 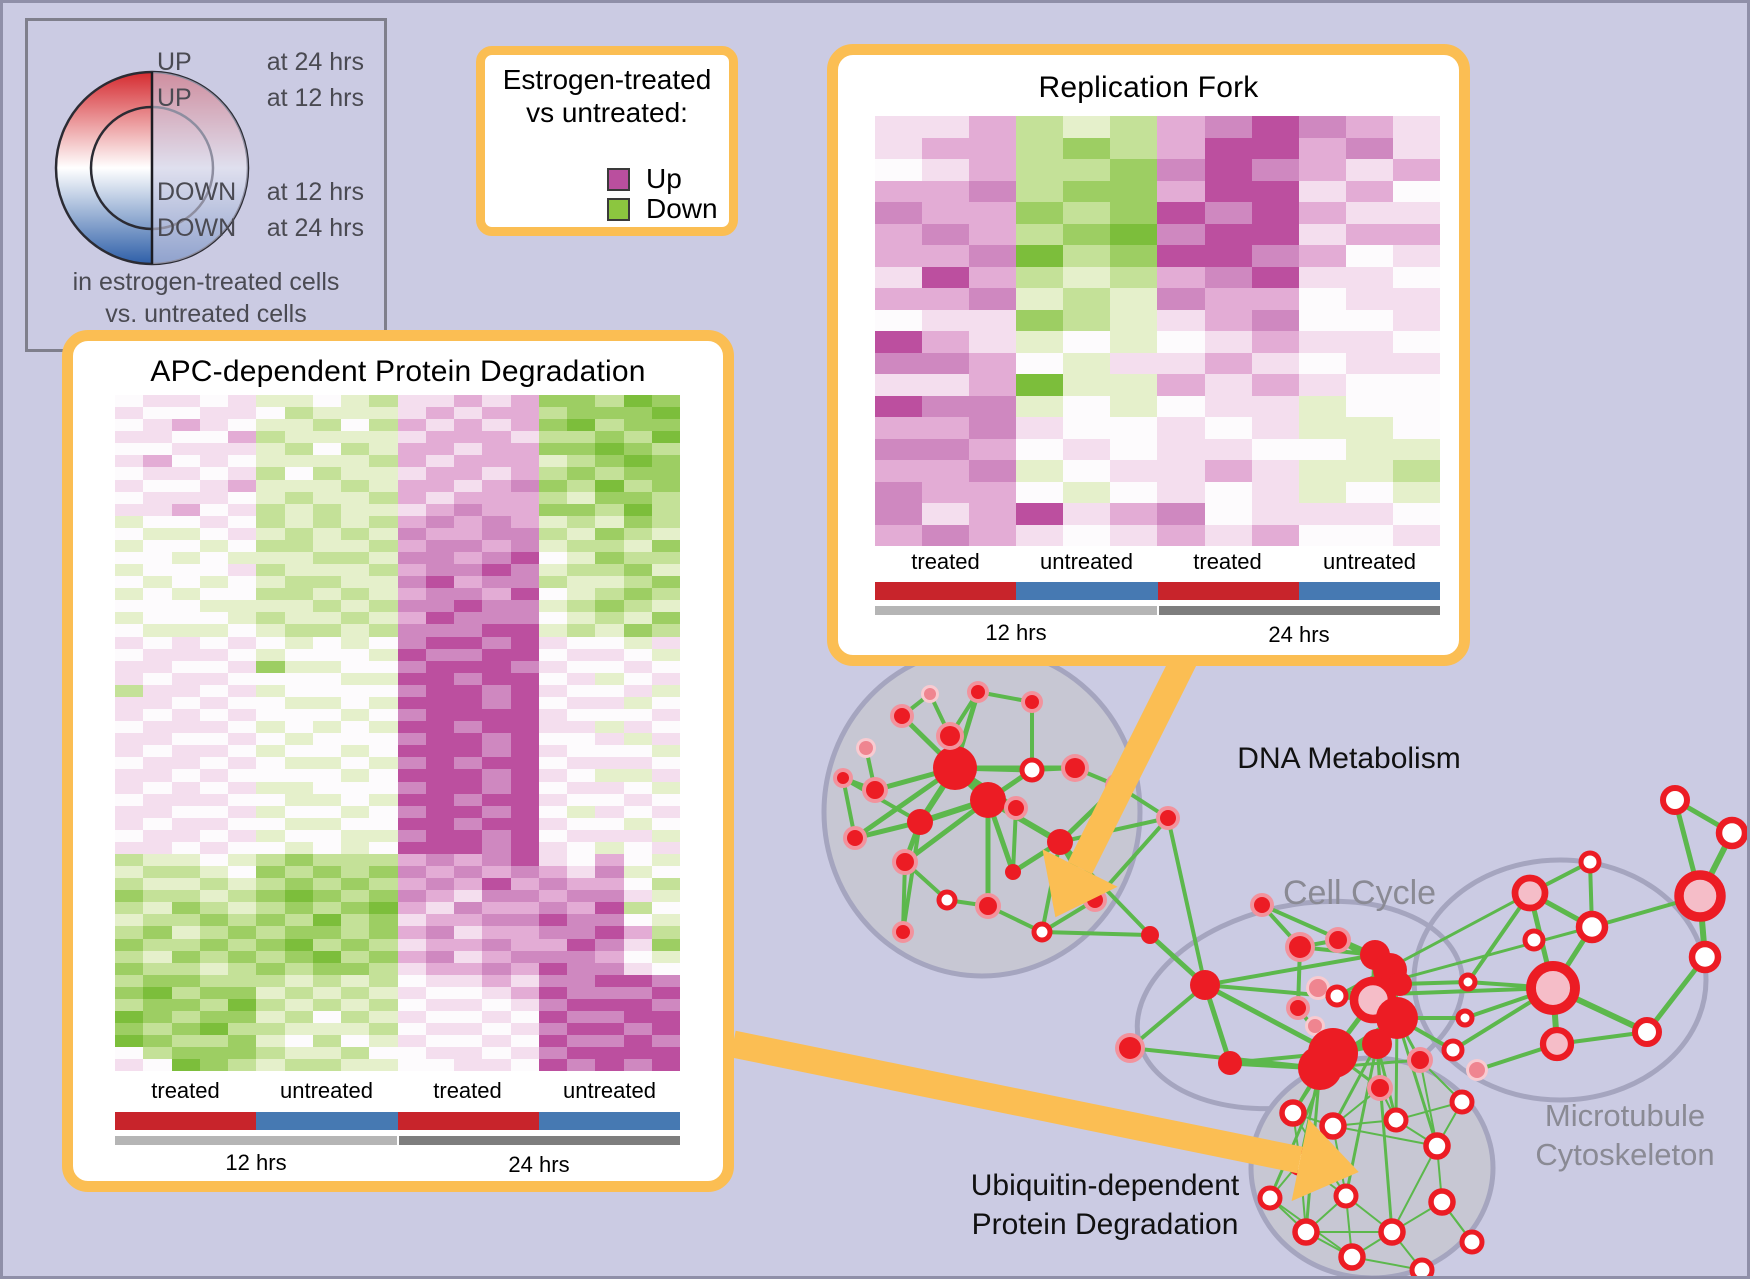 What do you see at coordinates (1016, 632) in the screenshot?
I see `rf-time-label-12: 12 hrs` at bounding box center [1016, 632].